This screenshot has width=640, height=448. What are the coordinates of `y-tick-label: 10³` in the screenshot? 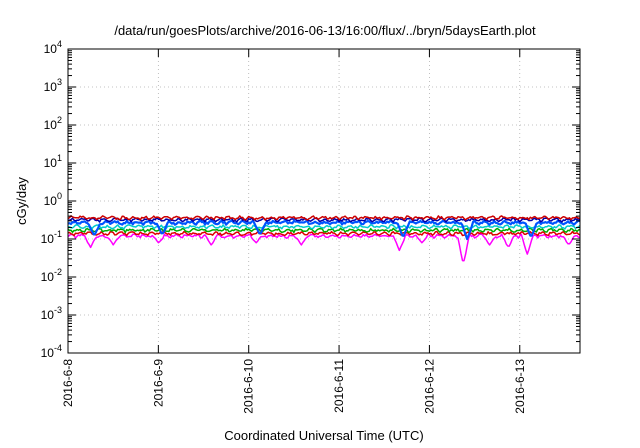 It's located at (53, 85).